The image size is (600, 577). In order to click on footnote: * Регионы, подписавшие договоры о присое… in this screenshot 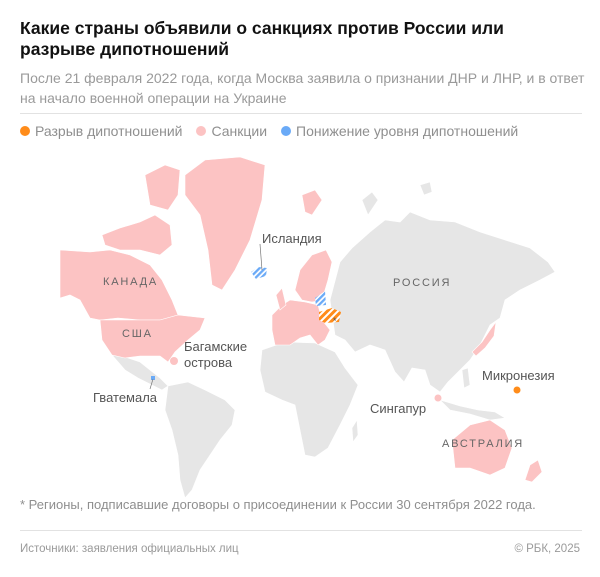, I will do `click(278, 504)`.